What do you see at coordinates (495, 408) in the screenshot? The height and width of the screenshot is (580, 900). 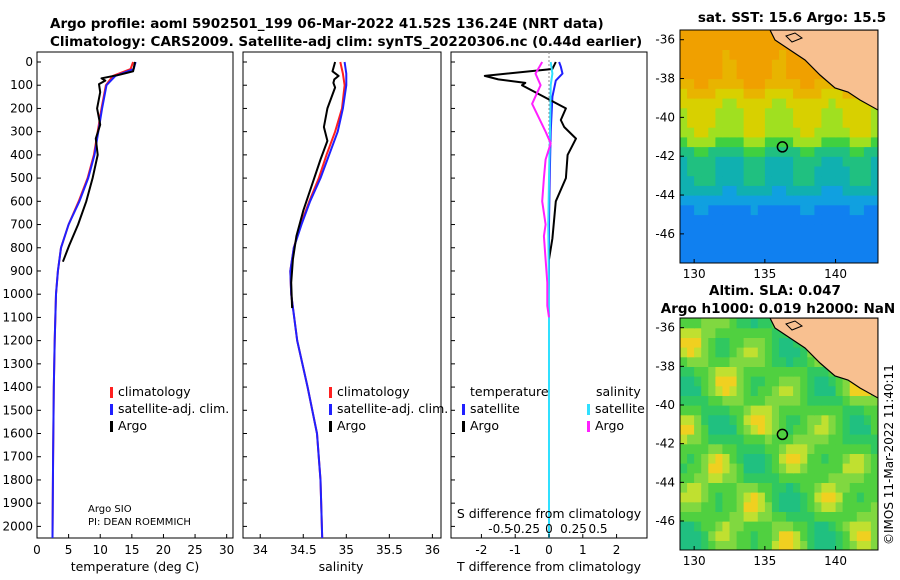 I see `legend-diff-temp-sat-label: satellite` at bounding box center [495, 408].